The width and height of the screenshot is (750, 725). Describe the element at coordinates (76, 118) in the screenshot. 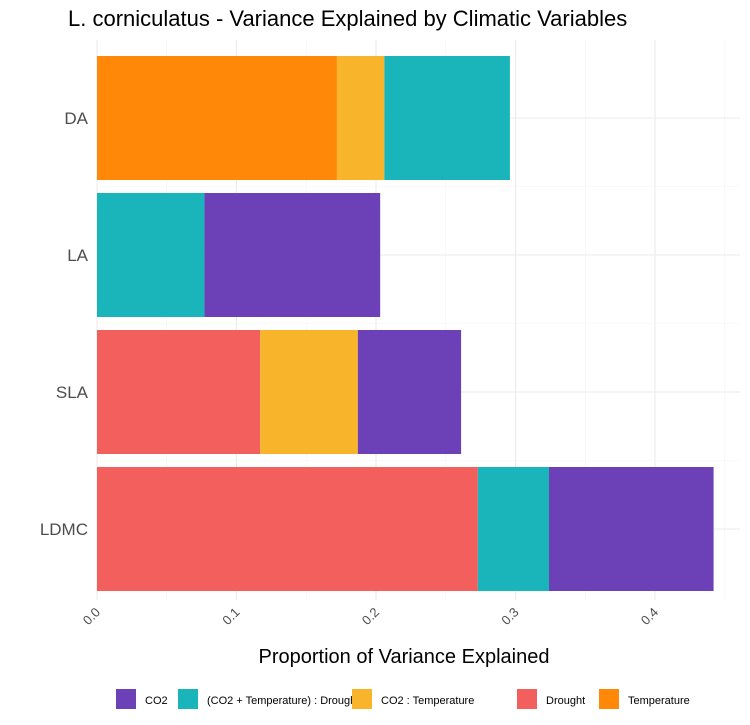

I see `y-tick-label: DA` at that location.